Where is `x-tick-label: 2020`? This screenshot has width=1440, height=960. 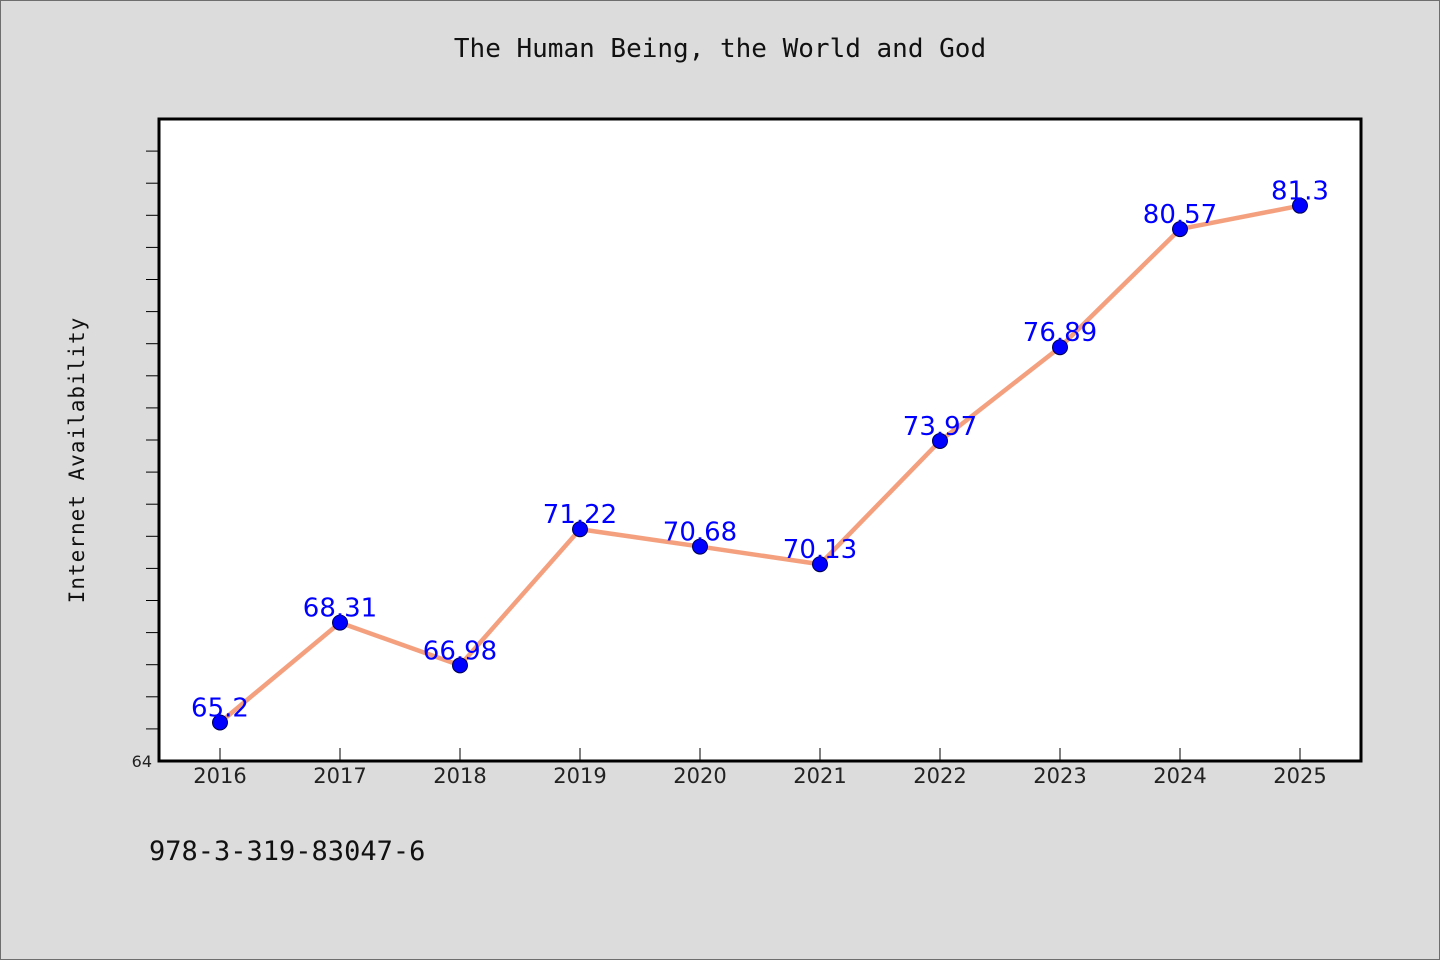 x-tick-label: 2020 is located at coordinates (699, 776).